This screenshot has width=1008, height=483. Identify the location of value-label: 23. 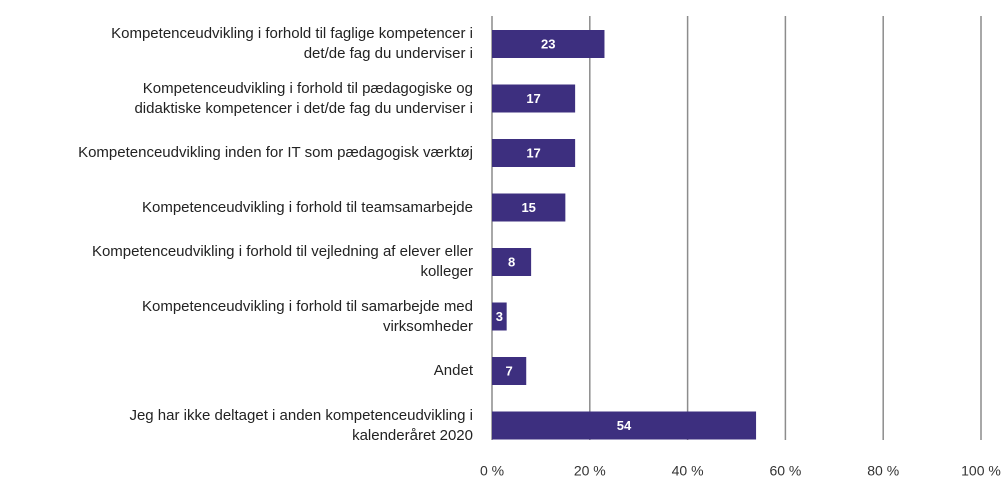
(548, 43).